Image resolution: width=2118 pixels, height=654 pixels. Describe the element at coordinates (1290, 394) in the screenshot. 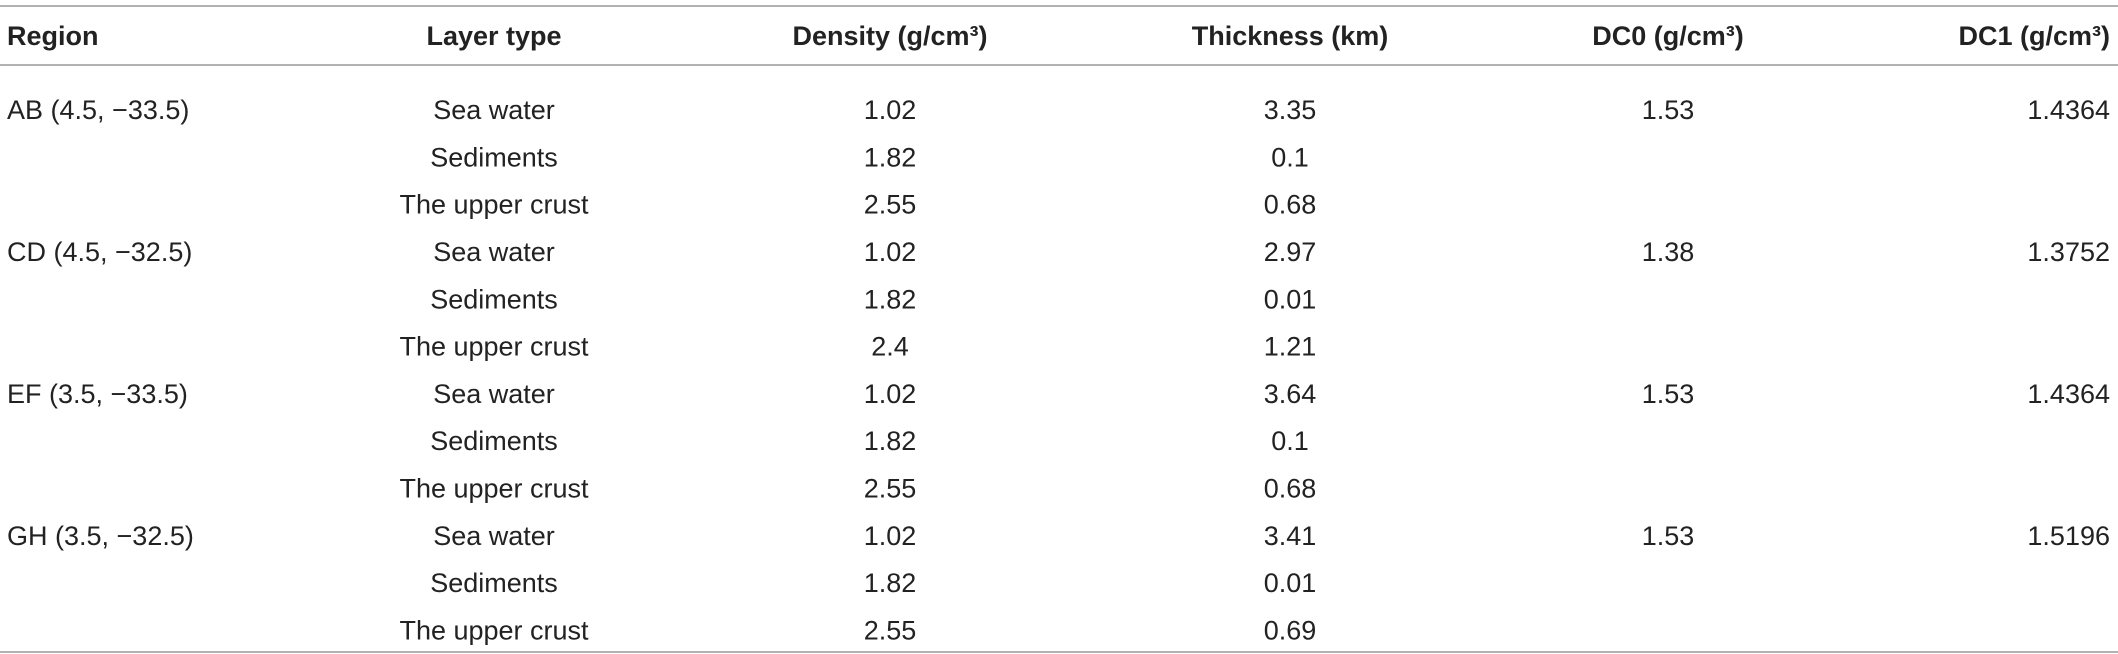

I see `thickness-cell: 3.64` at that location.